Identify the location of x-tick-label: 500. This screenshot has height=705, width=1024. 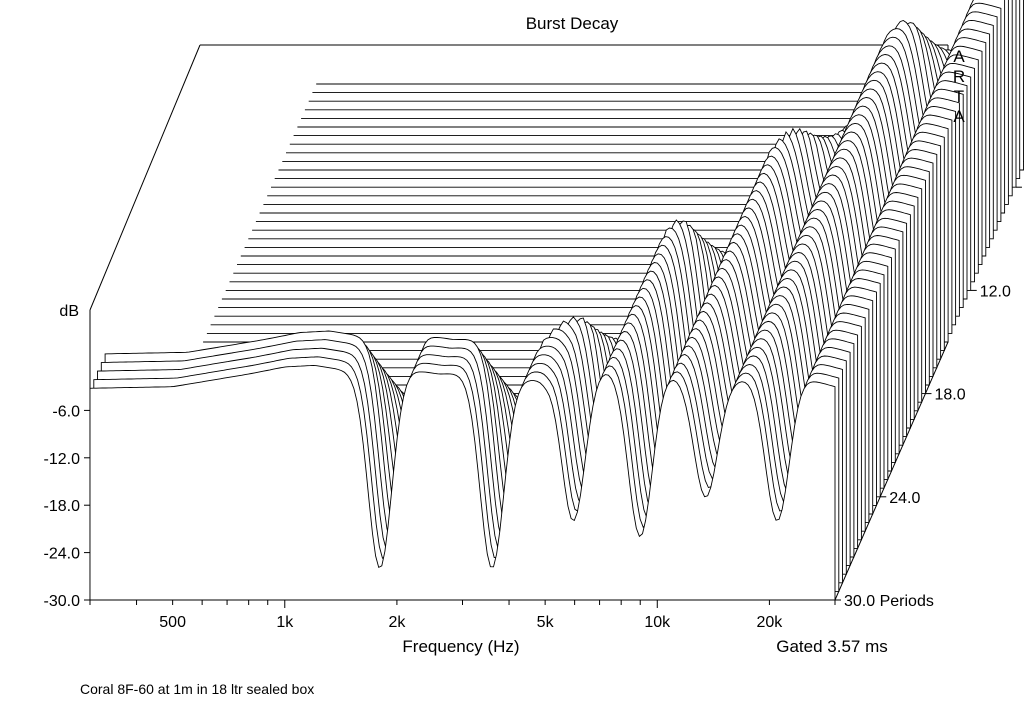
(172, 622).